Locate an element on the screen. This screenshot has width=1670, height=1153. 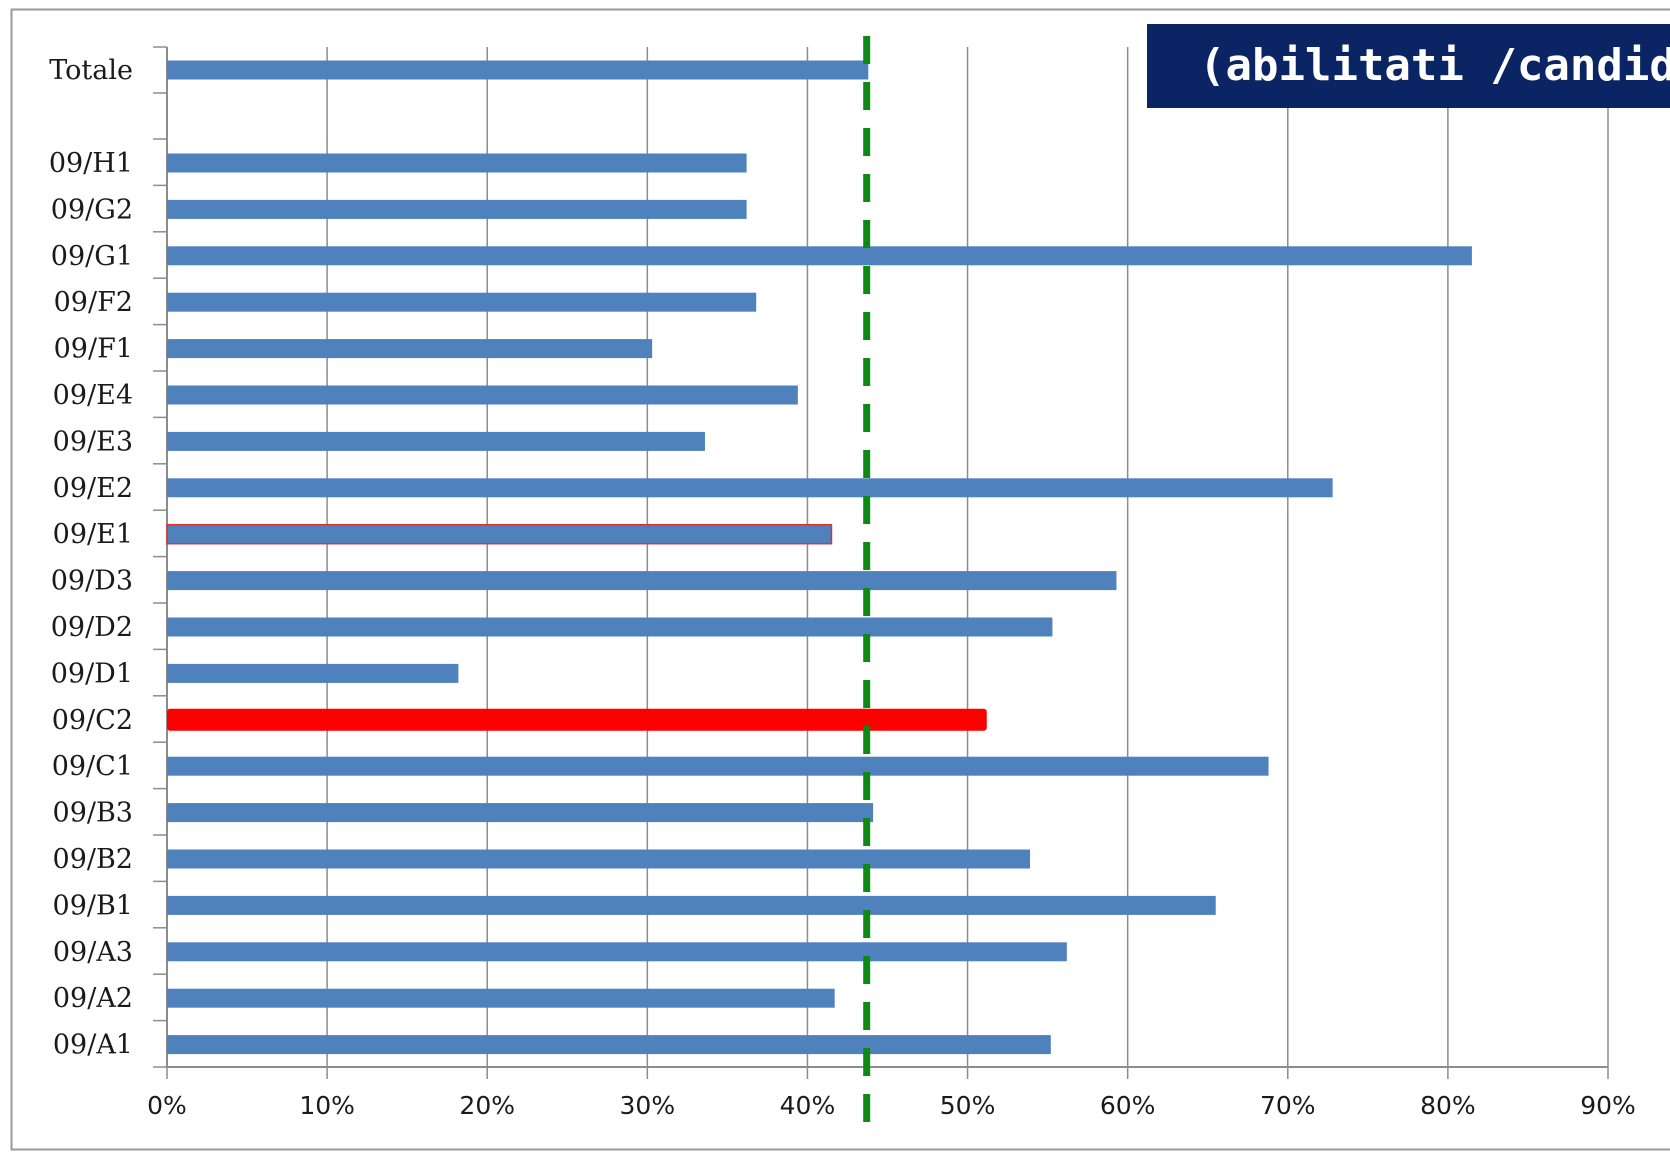
category-label: 09/D1 is located at coordinates (92, 673).